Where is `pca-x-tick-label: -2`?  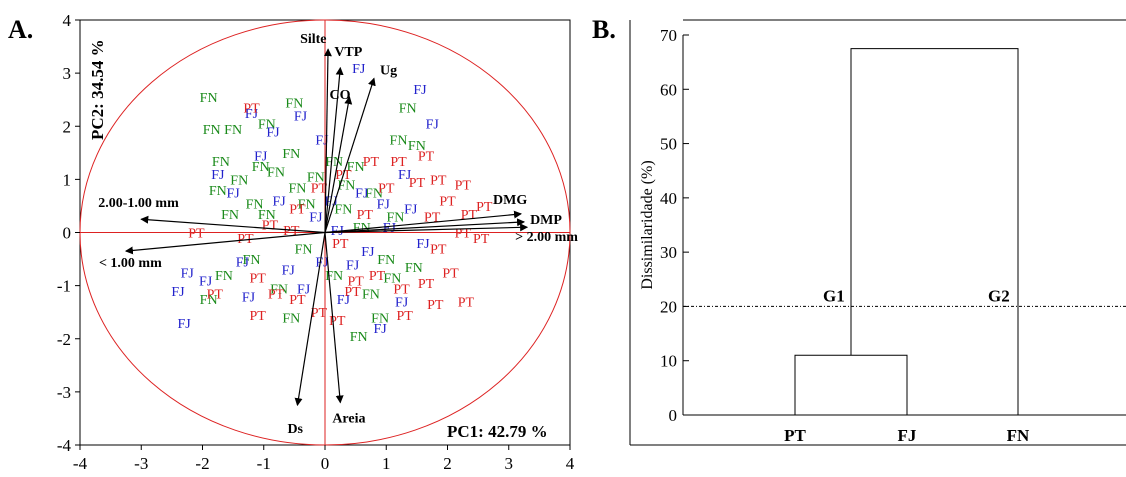 pca-x-tick-label: -2 is located at coordinates (202, 463).